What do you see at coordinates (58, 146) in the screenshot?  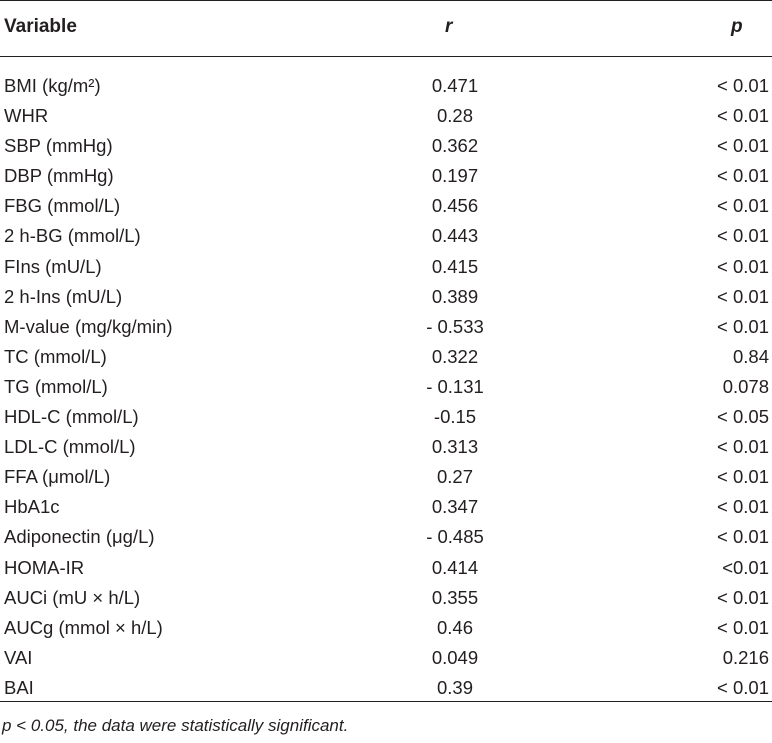 I see `cell-variable: SBP (mmHg)` at bounding box center [58, 146].